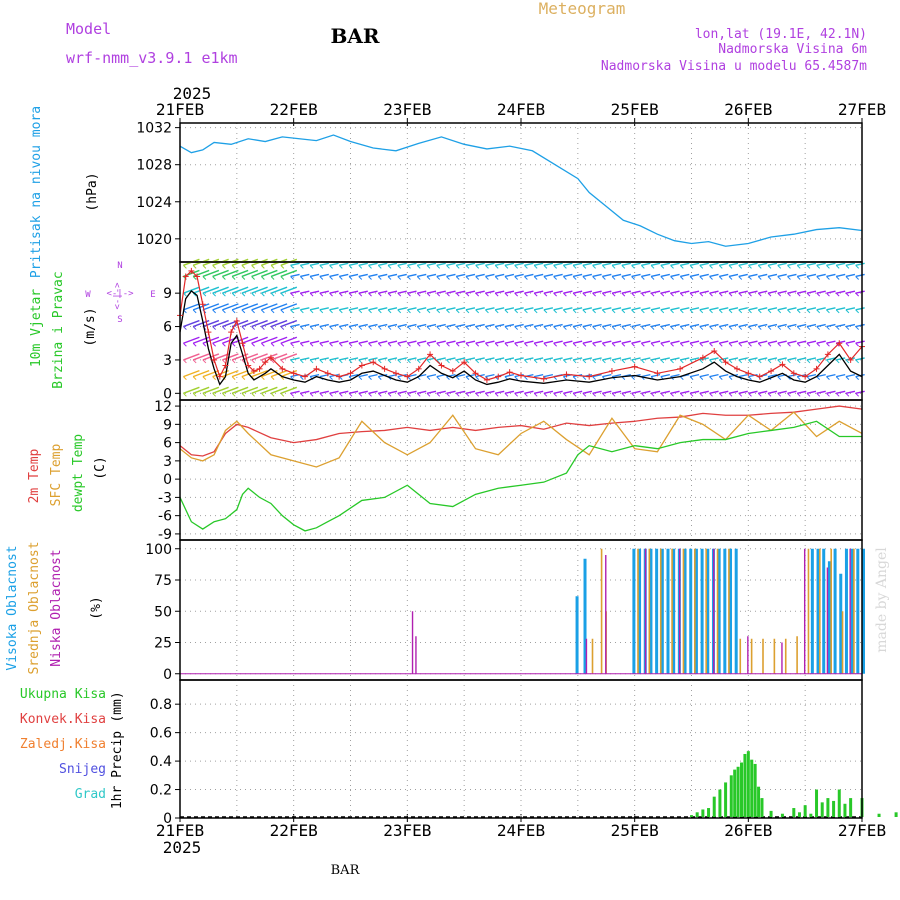 The width and height of the screenshot is (900, 900). Describe the element at coordinates (781, 34) in the screenshot. I see `station-lonlat: lon,lat (19.1E, 42.1N)` at that location.